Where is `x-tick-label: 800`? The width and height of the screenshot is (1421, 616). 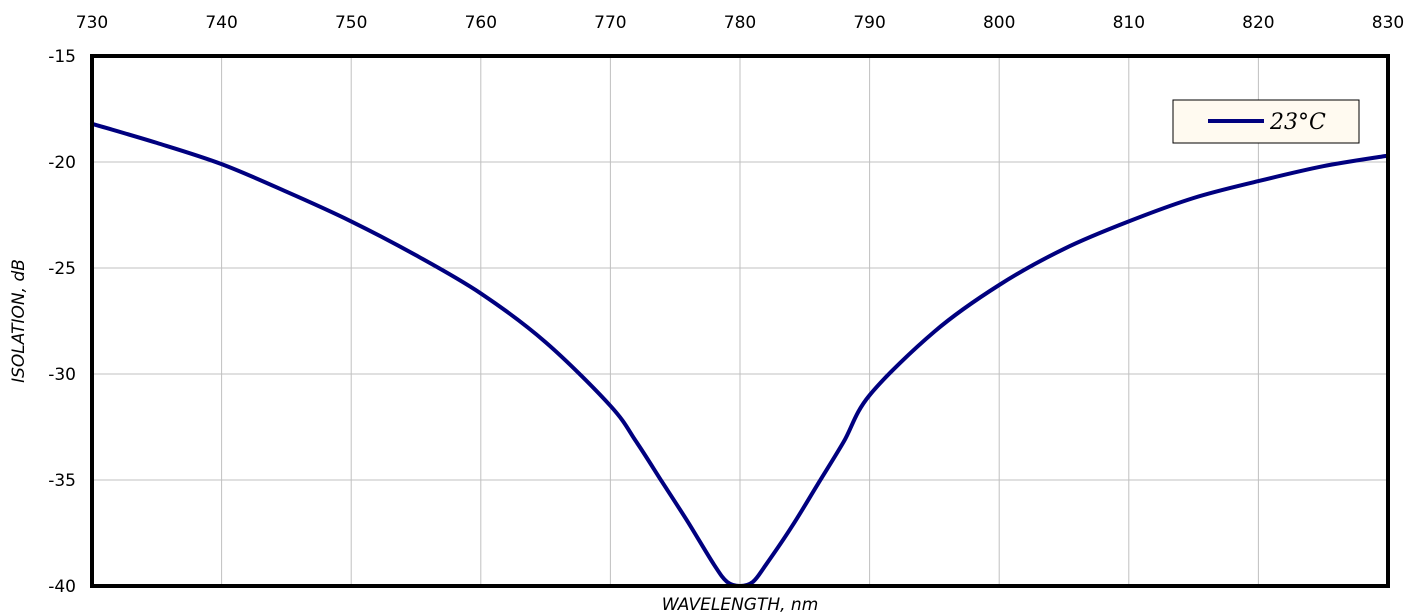 x-tick-label: 800 is located at coordinates (999, 23).